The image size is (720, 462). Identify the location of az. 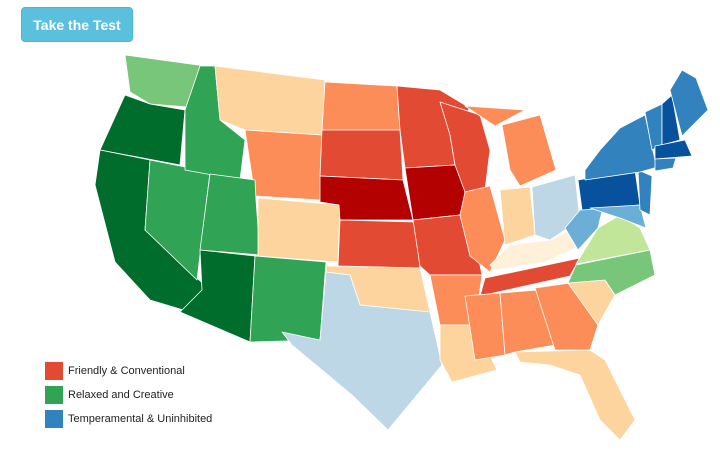
(217, 296).